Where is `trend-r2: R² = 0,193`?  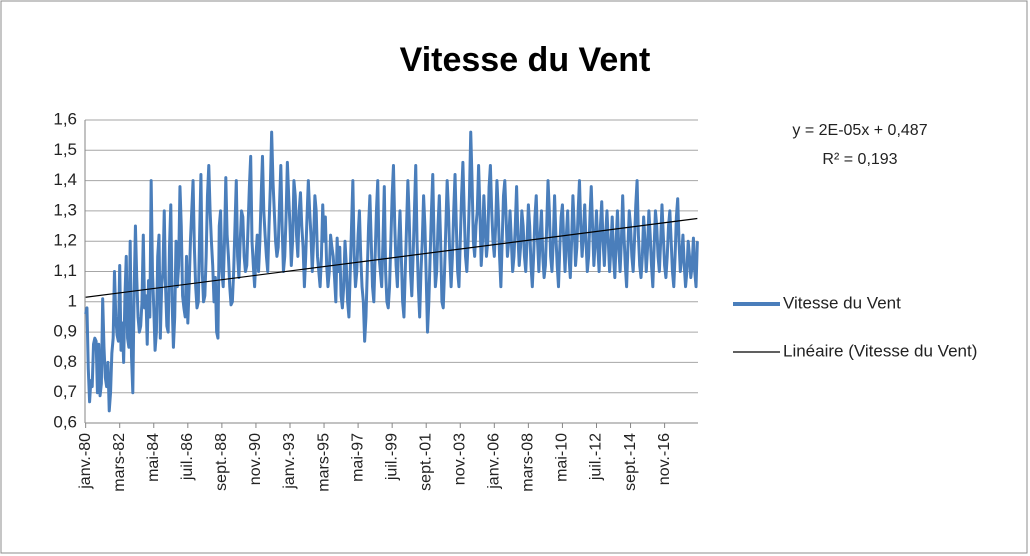 trend-r2: R² = 0,193 is located at coordinates (859, 159).